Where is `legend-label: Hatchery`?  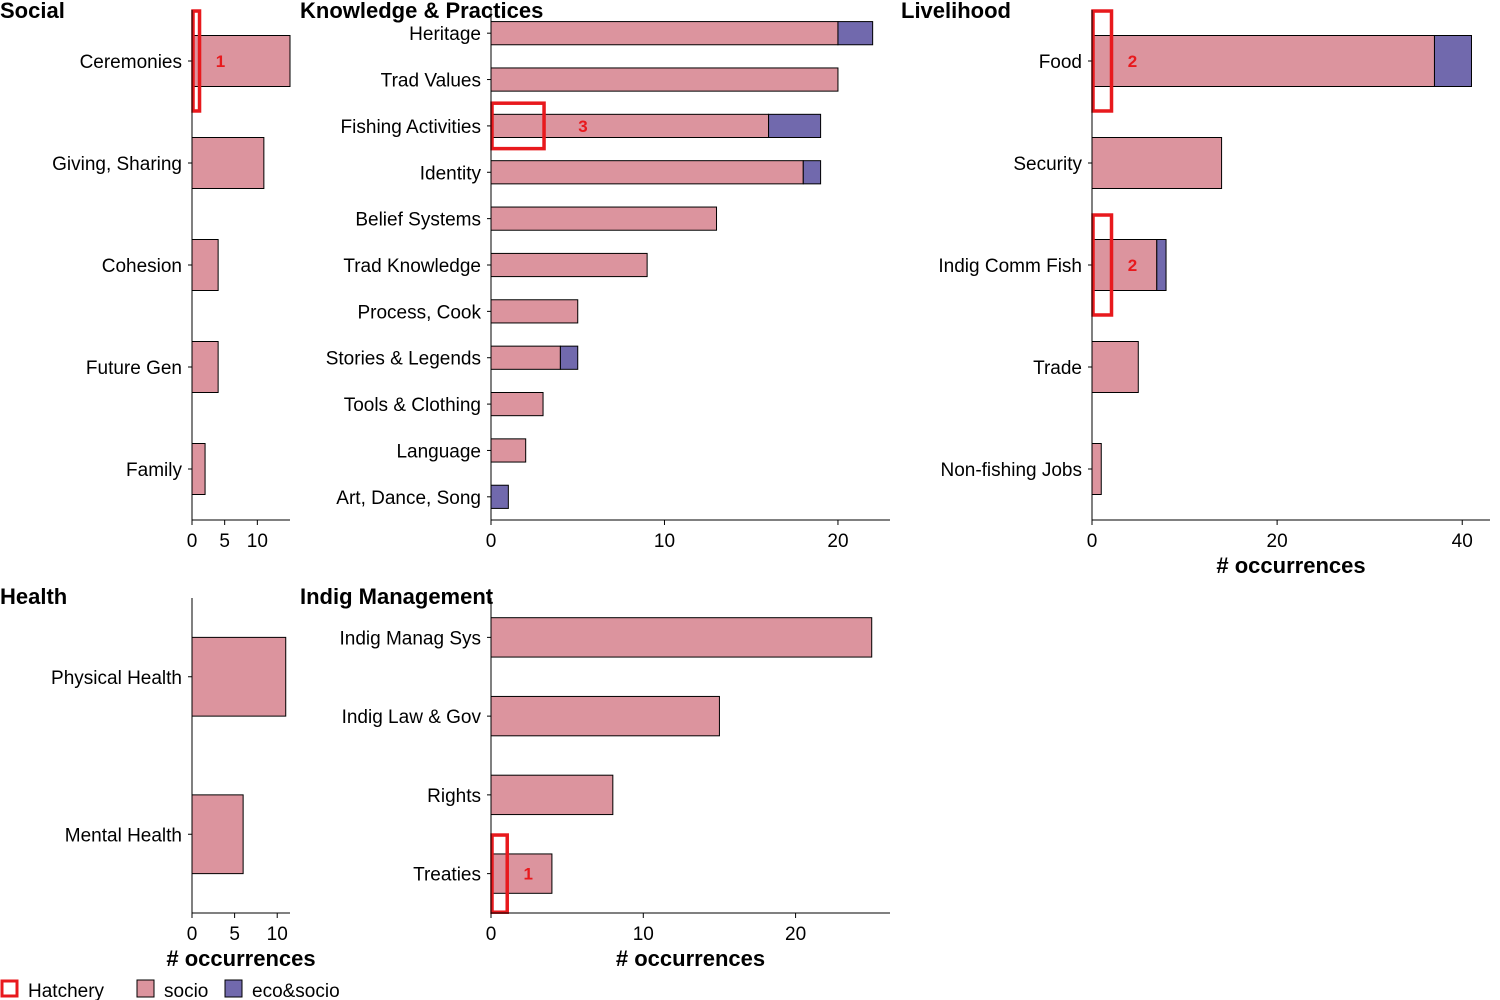 legend-label: Hatchery is located at coordinates (66, 990).